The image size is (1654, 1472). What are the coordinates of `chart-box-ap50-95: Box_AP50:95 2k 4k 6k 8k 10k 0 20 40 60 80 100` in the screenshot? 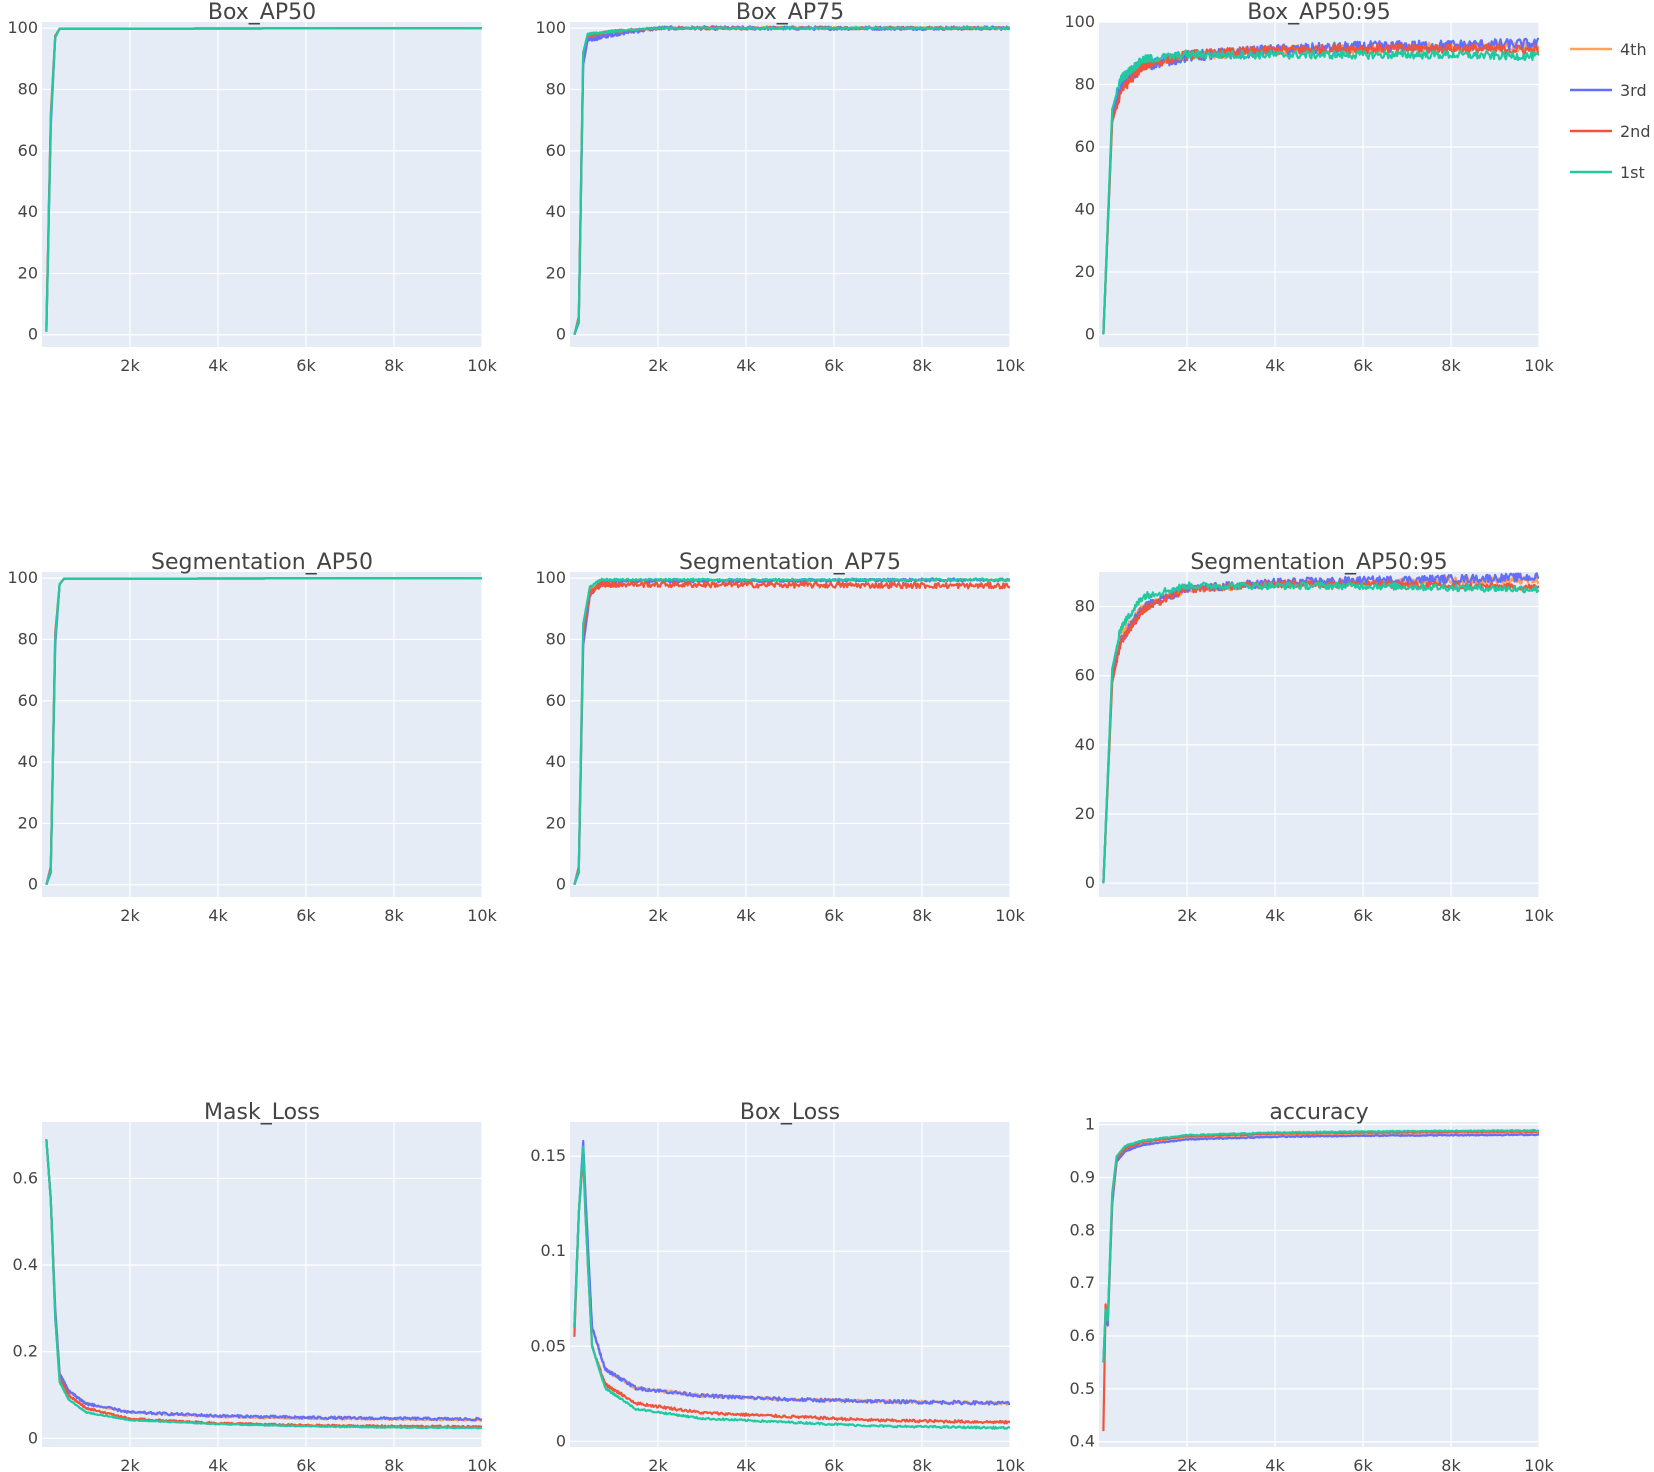 It's located at (1309, 187).